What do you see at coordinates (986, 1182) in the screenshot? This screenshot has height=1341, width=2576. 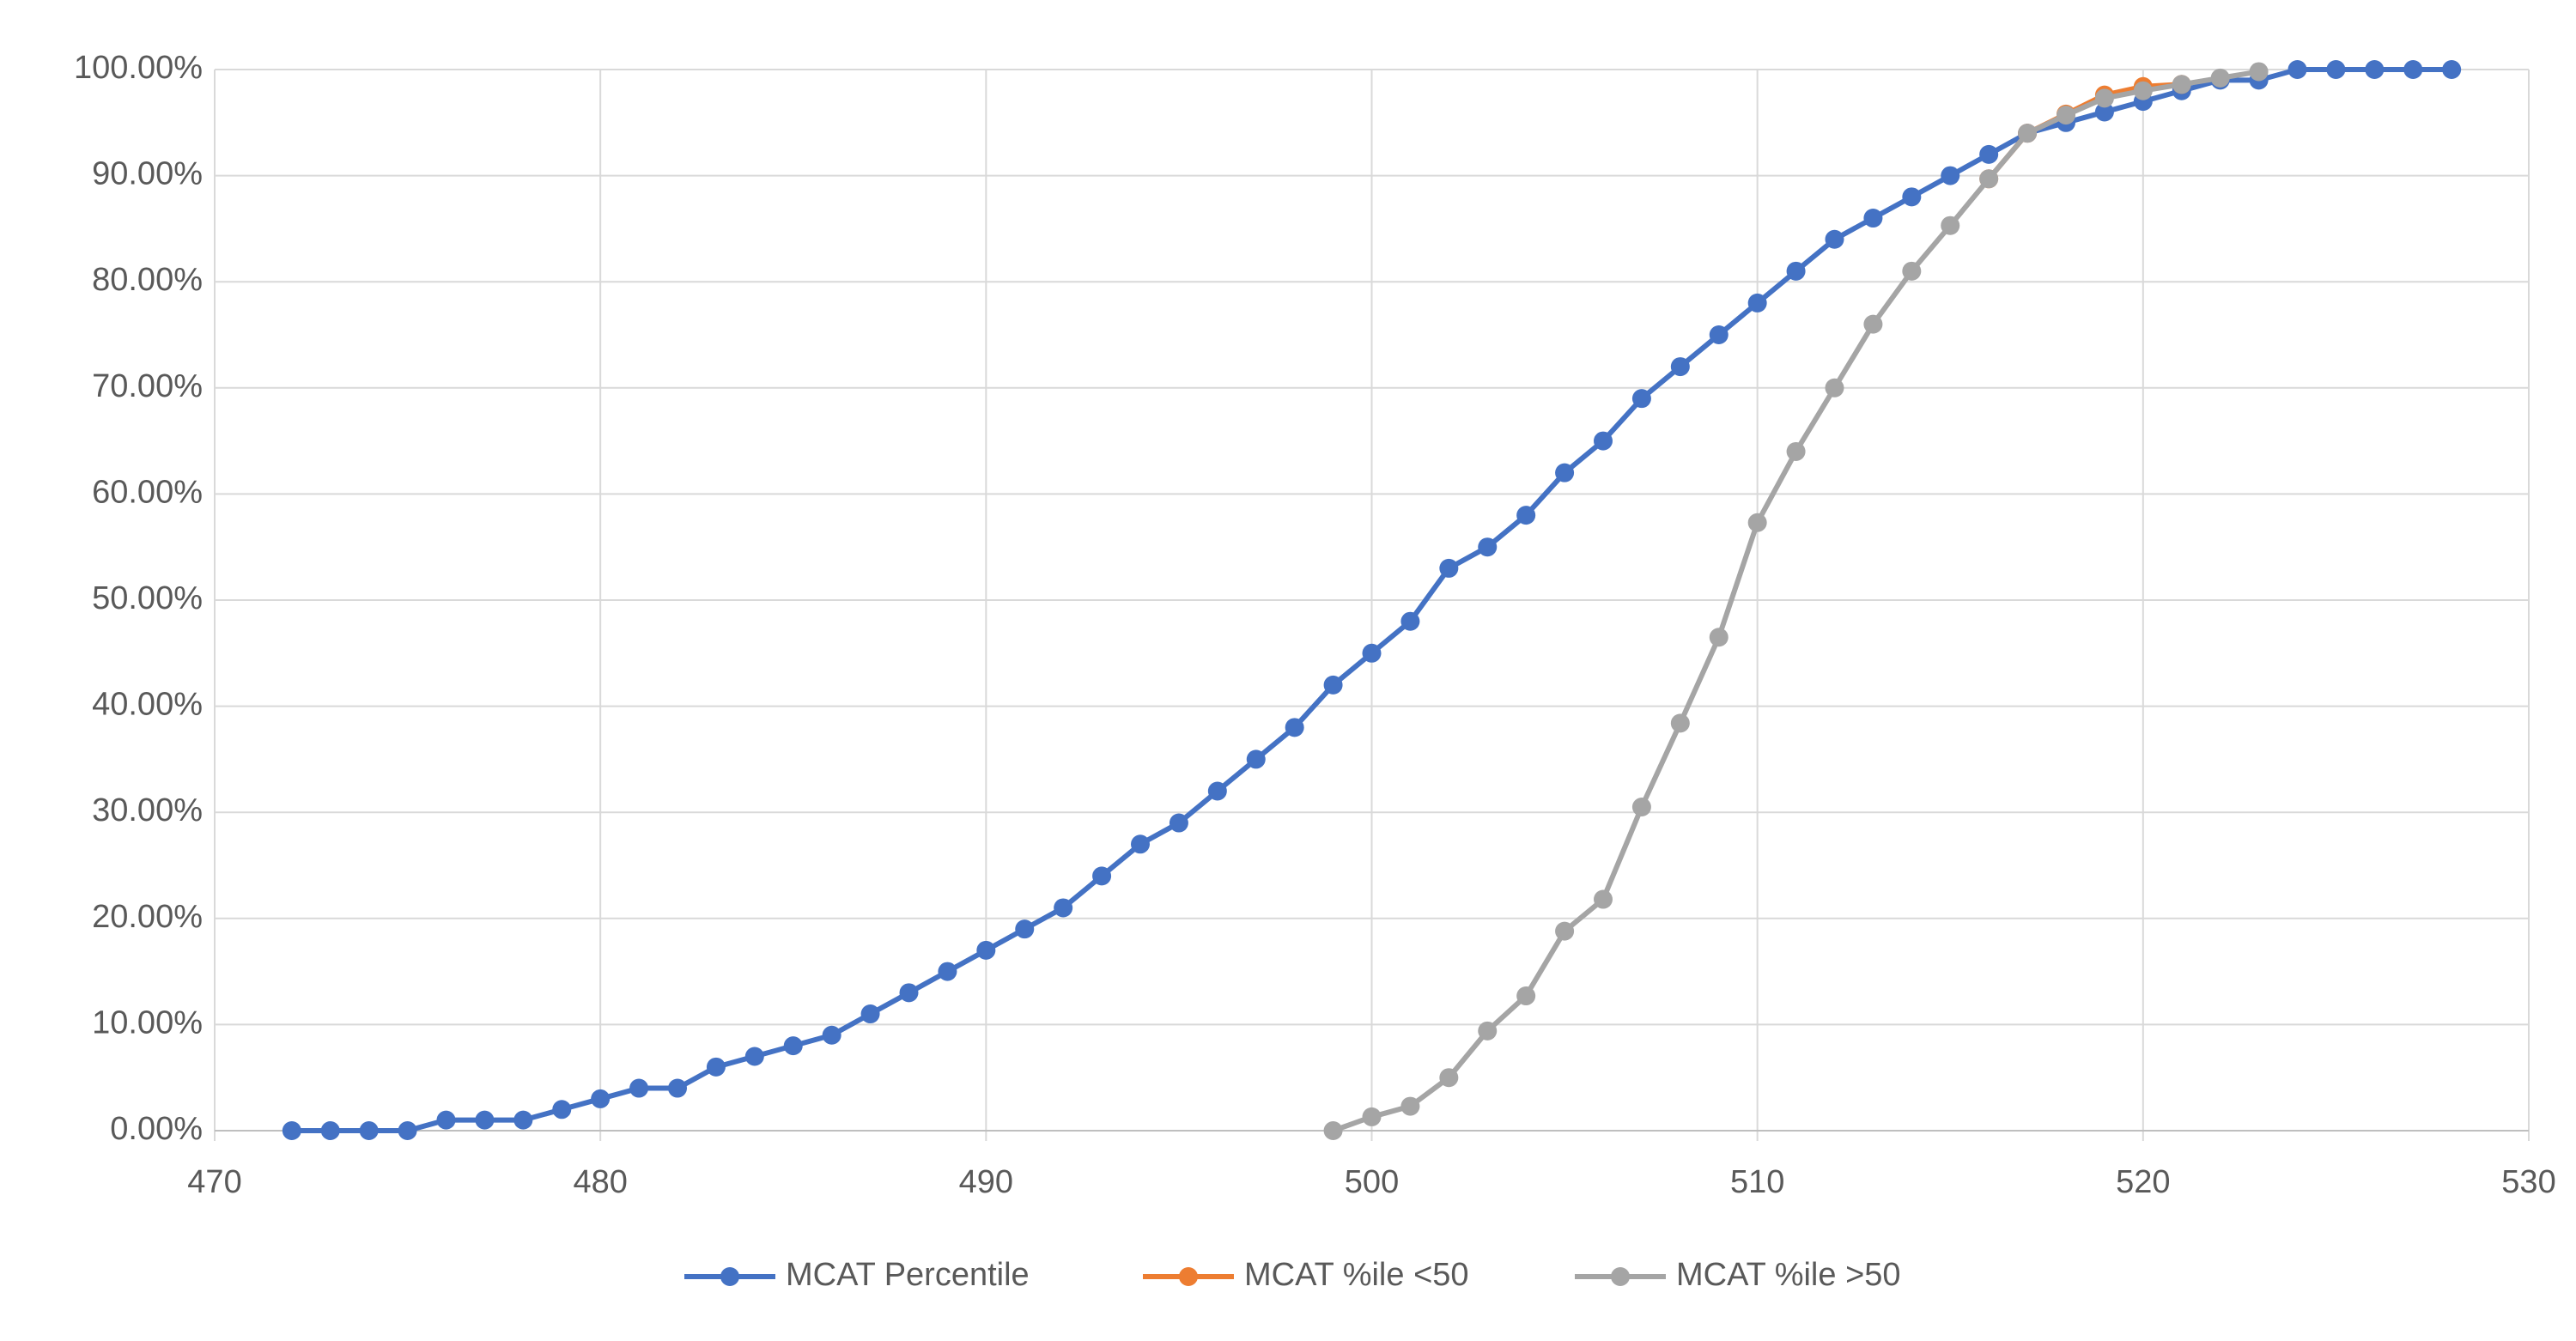 I see `x-tick-label: 490` at bounding box center [986, 1182].